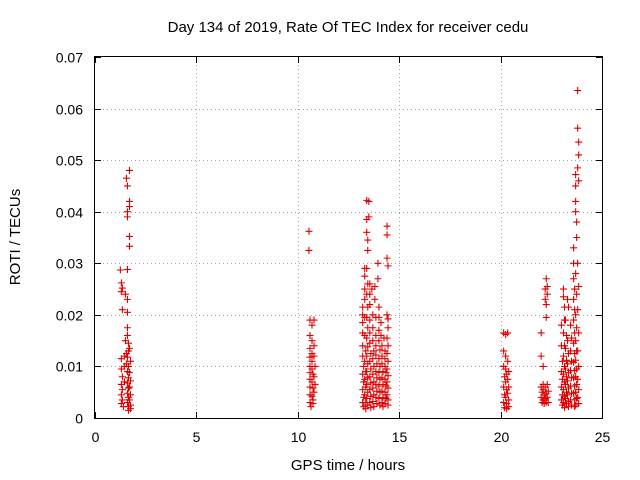 Image resolution: width=640 pixels, height=480 pixels. Describe the element at coordinates (69, 367) in the screenshot. I see `y-tick-label: 0.01` at that location.